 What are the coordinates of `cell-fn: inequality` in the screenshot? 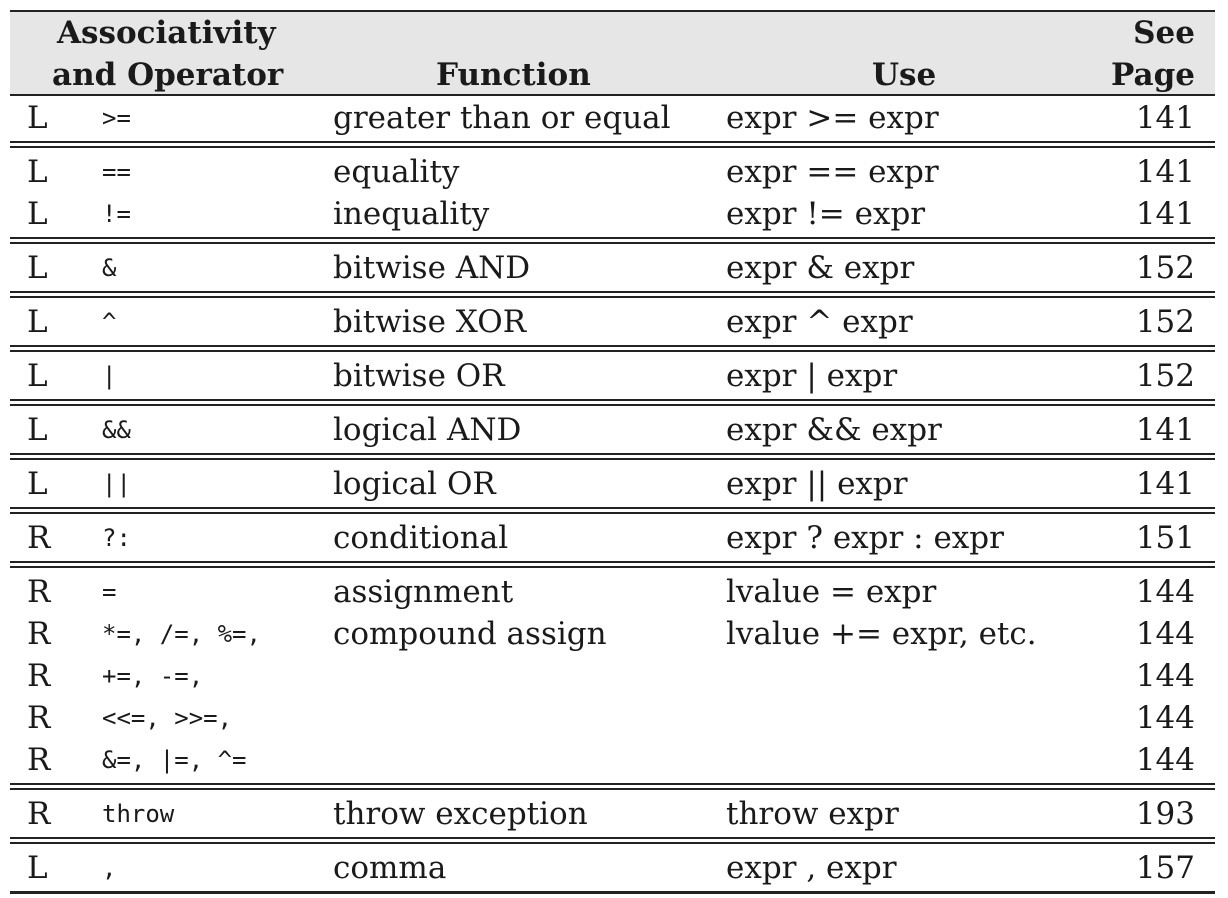 It's located at (411, 214).